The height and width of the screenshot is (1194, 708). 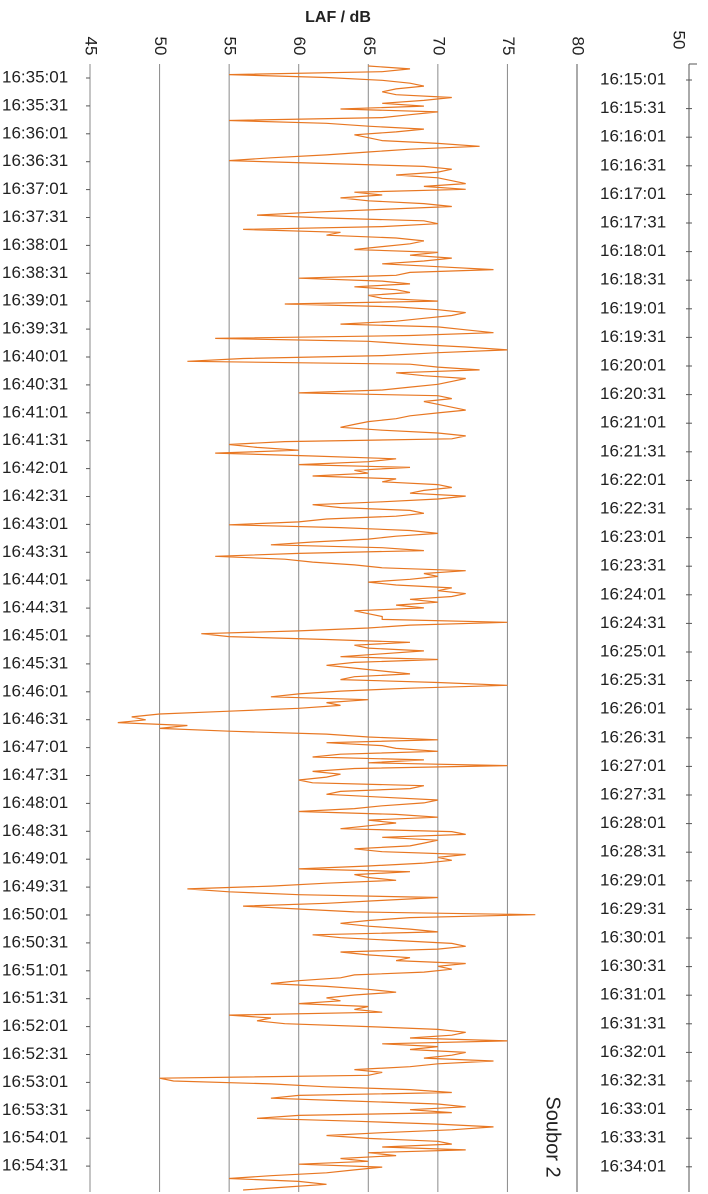 I want to click on left-time-label: 16:38:31, so click(x=35, y=272).